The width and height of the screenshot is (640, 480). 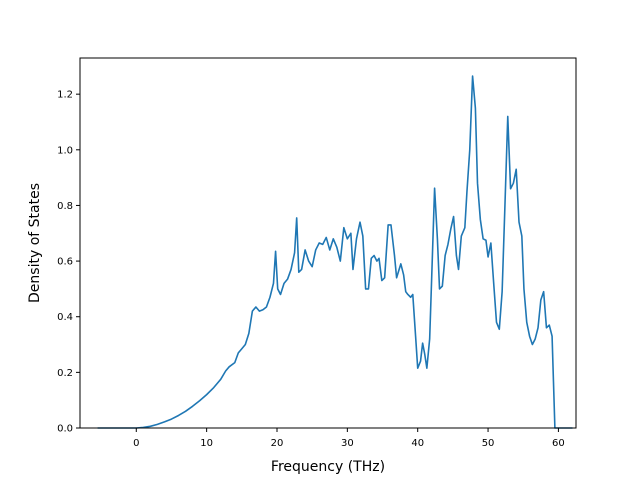 I want to click on x-tick-label: 30, so click(x=347, y=443).